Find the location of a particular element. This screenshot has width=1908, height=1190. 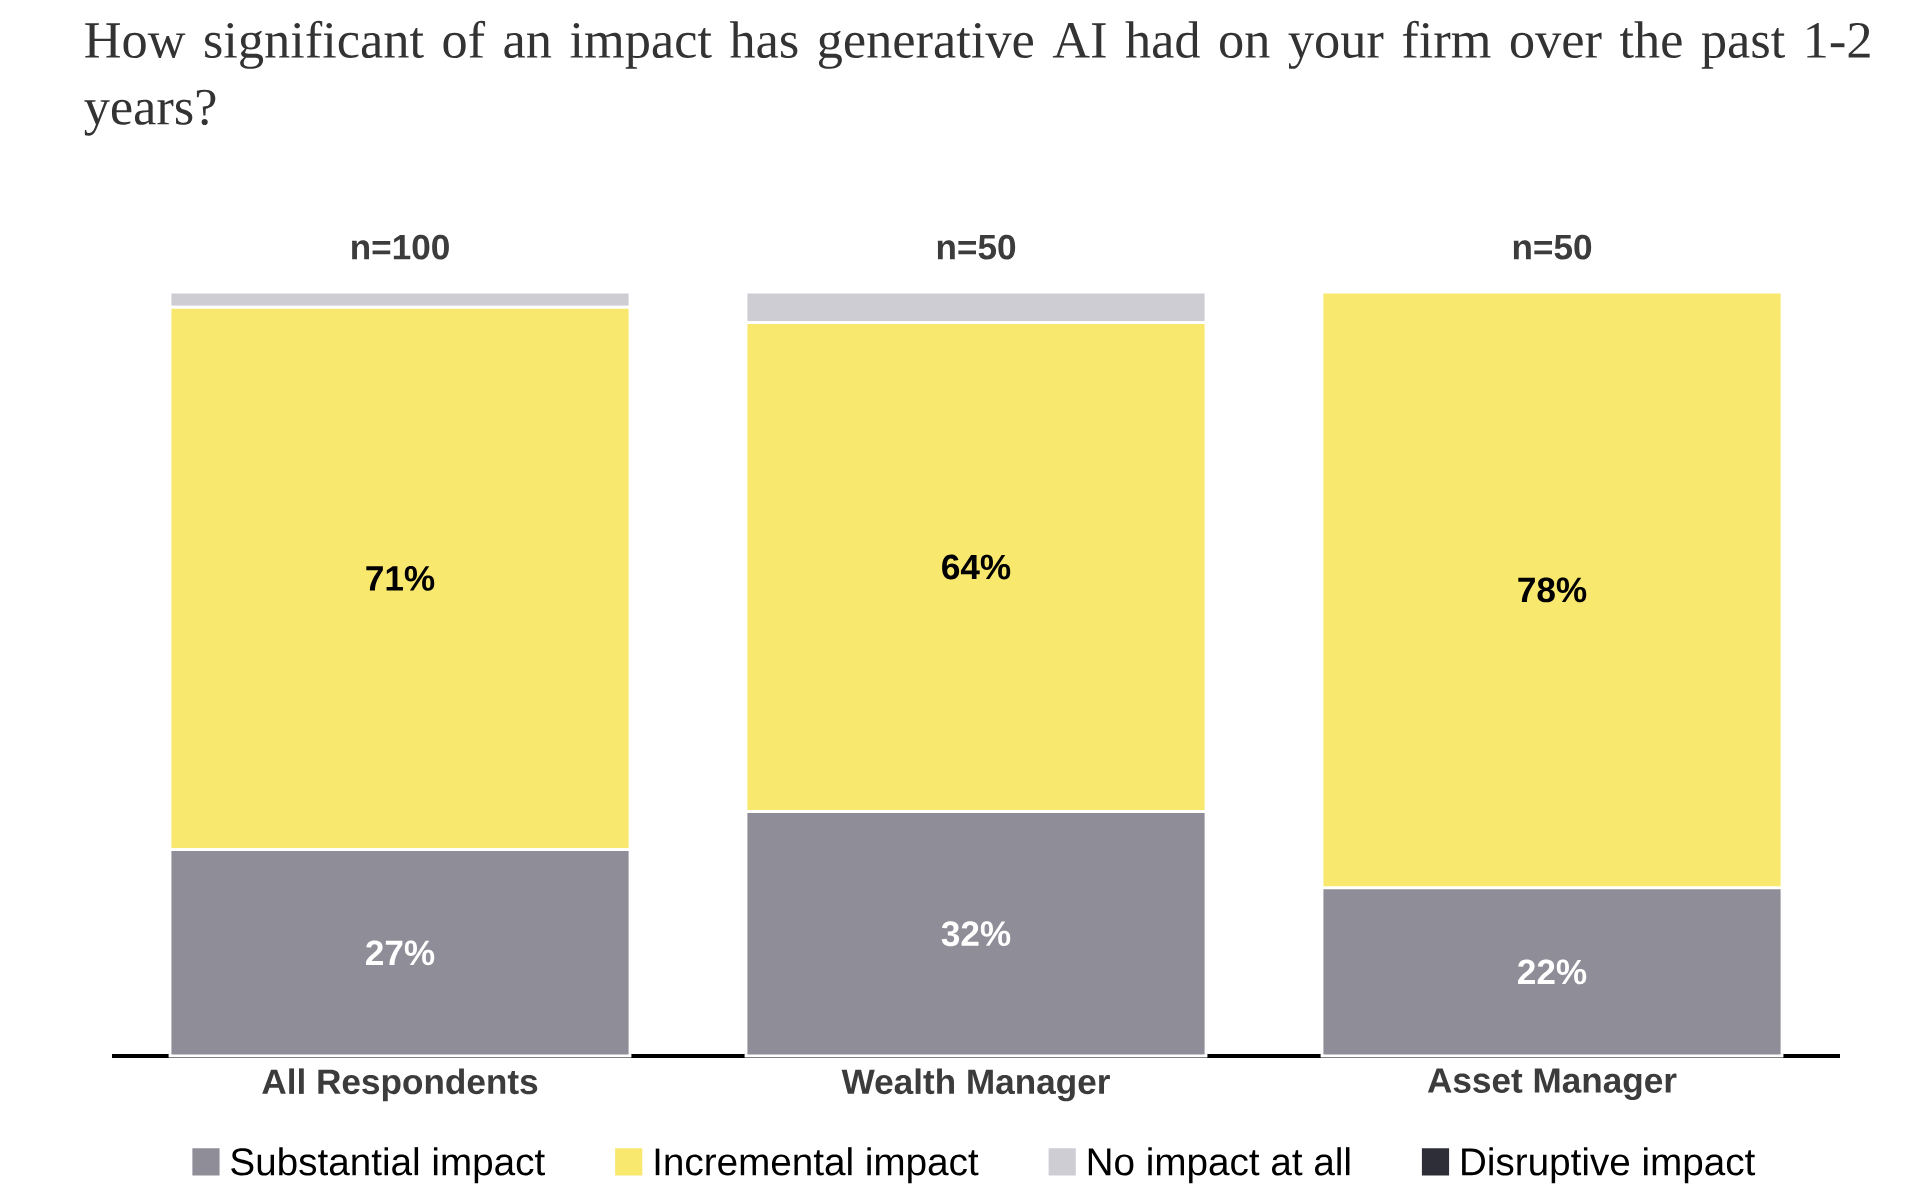

chart-title: How significant of an impact has generative AI had on your firm over the past 1-2 years? is located at coordinates (977, 78).